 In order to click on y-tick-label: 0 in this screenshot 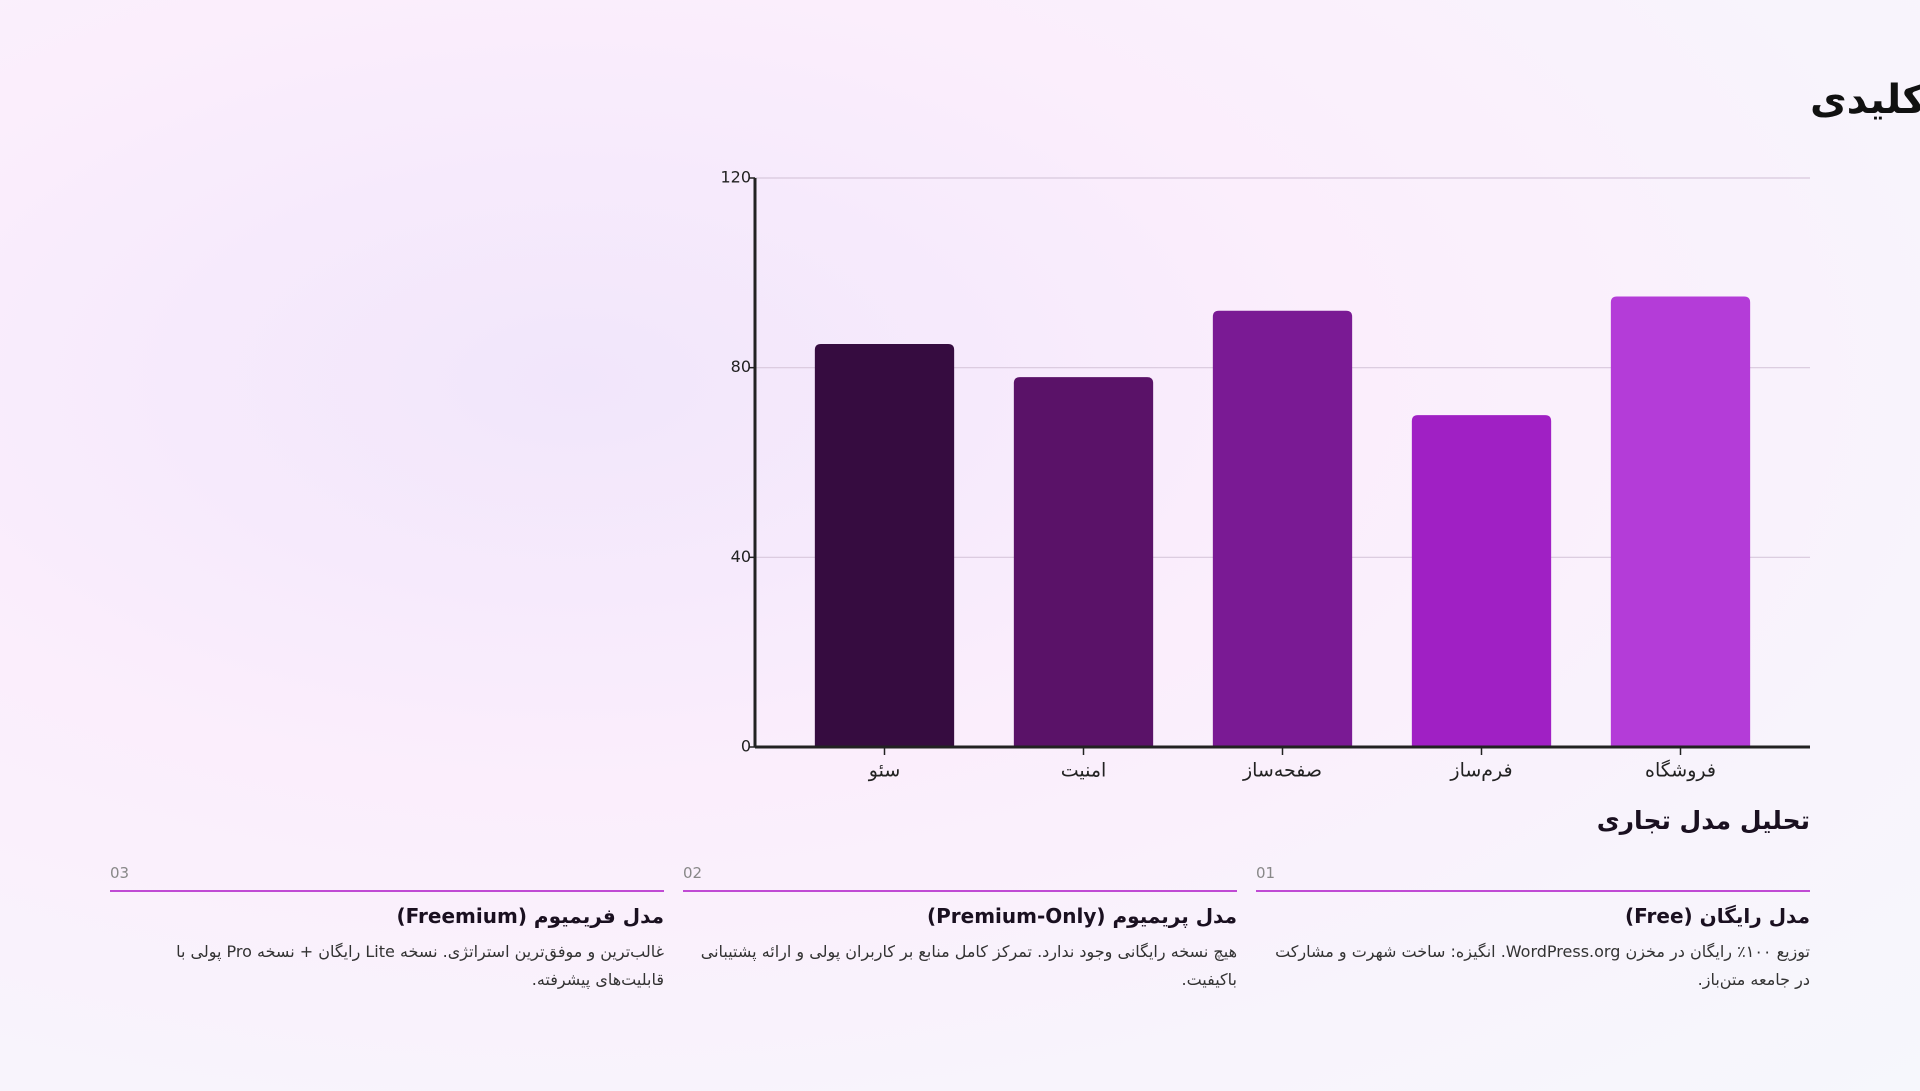, I will do `click(746, 746)`.